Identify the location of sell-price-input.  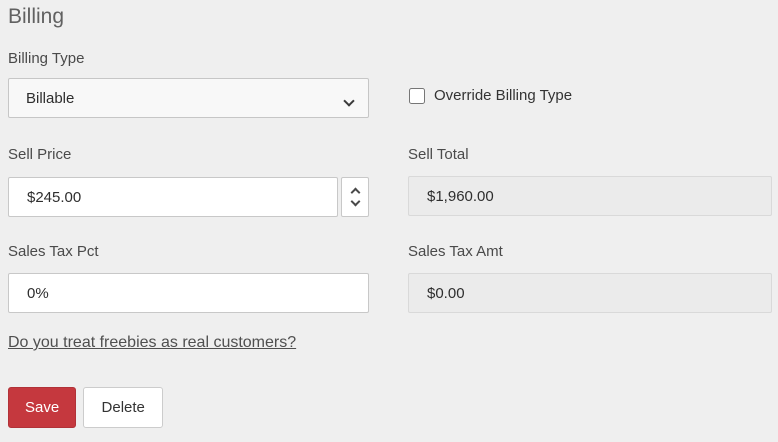
(173, 197).